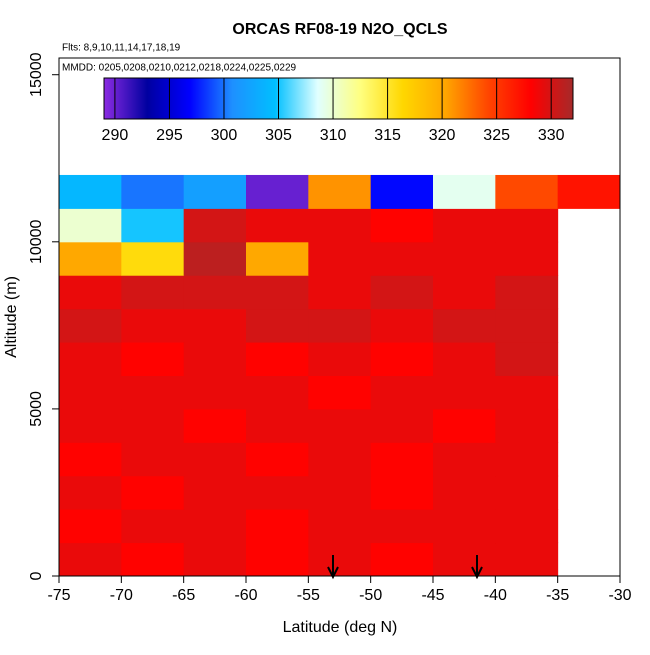  What do you see at coordinates (442, 135) in the screenshot?
I see `colorbar-tick-label: 320` at bounding box center [442, 135].